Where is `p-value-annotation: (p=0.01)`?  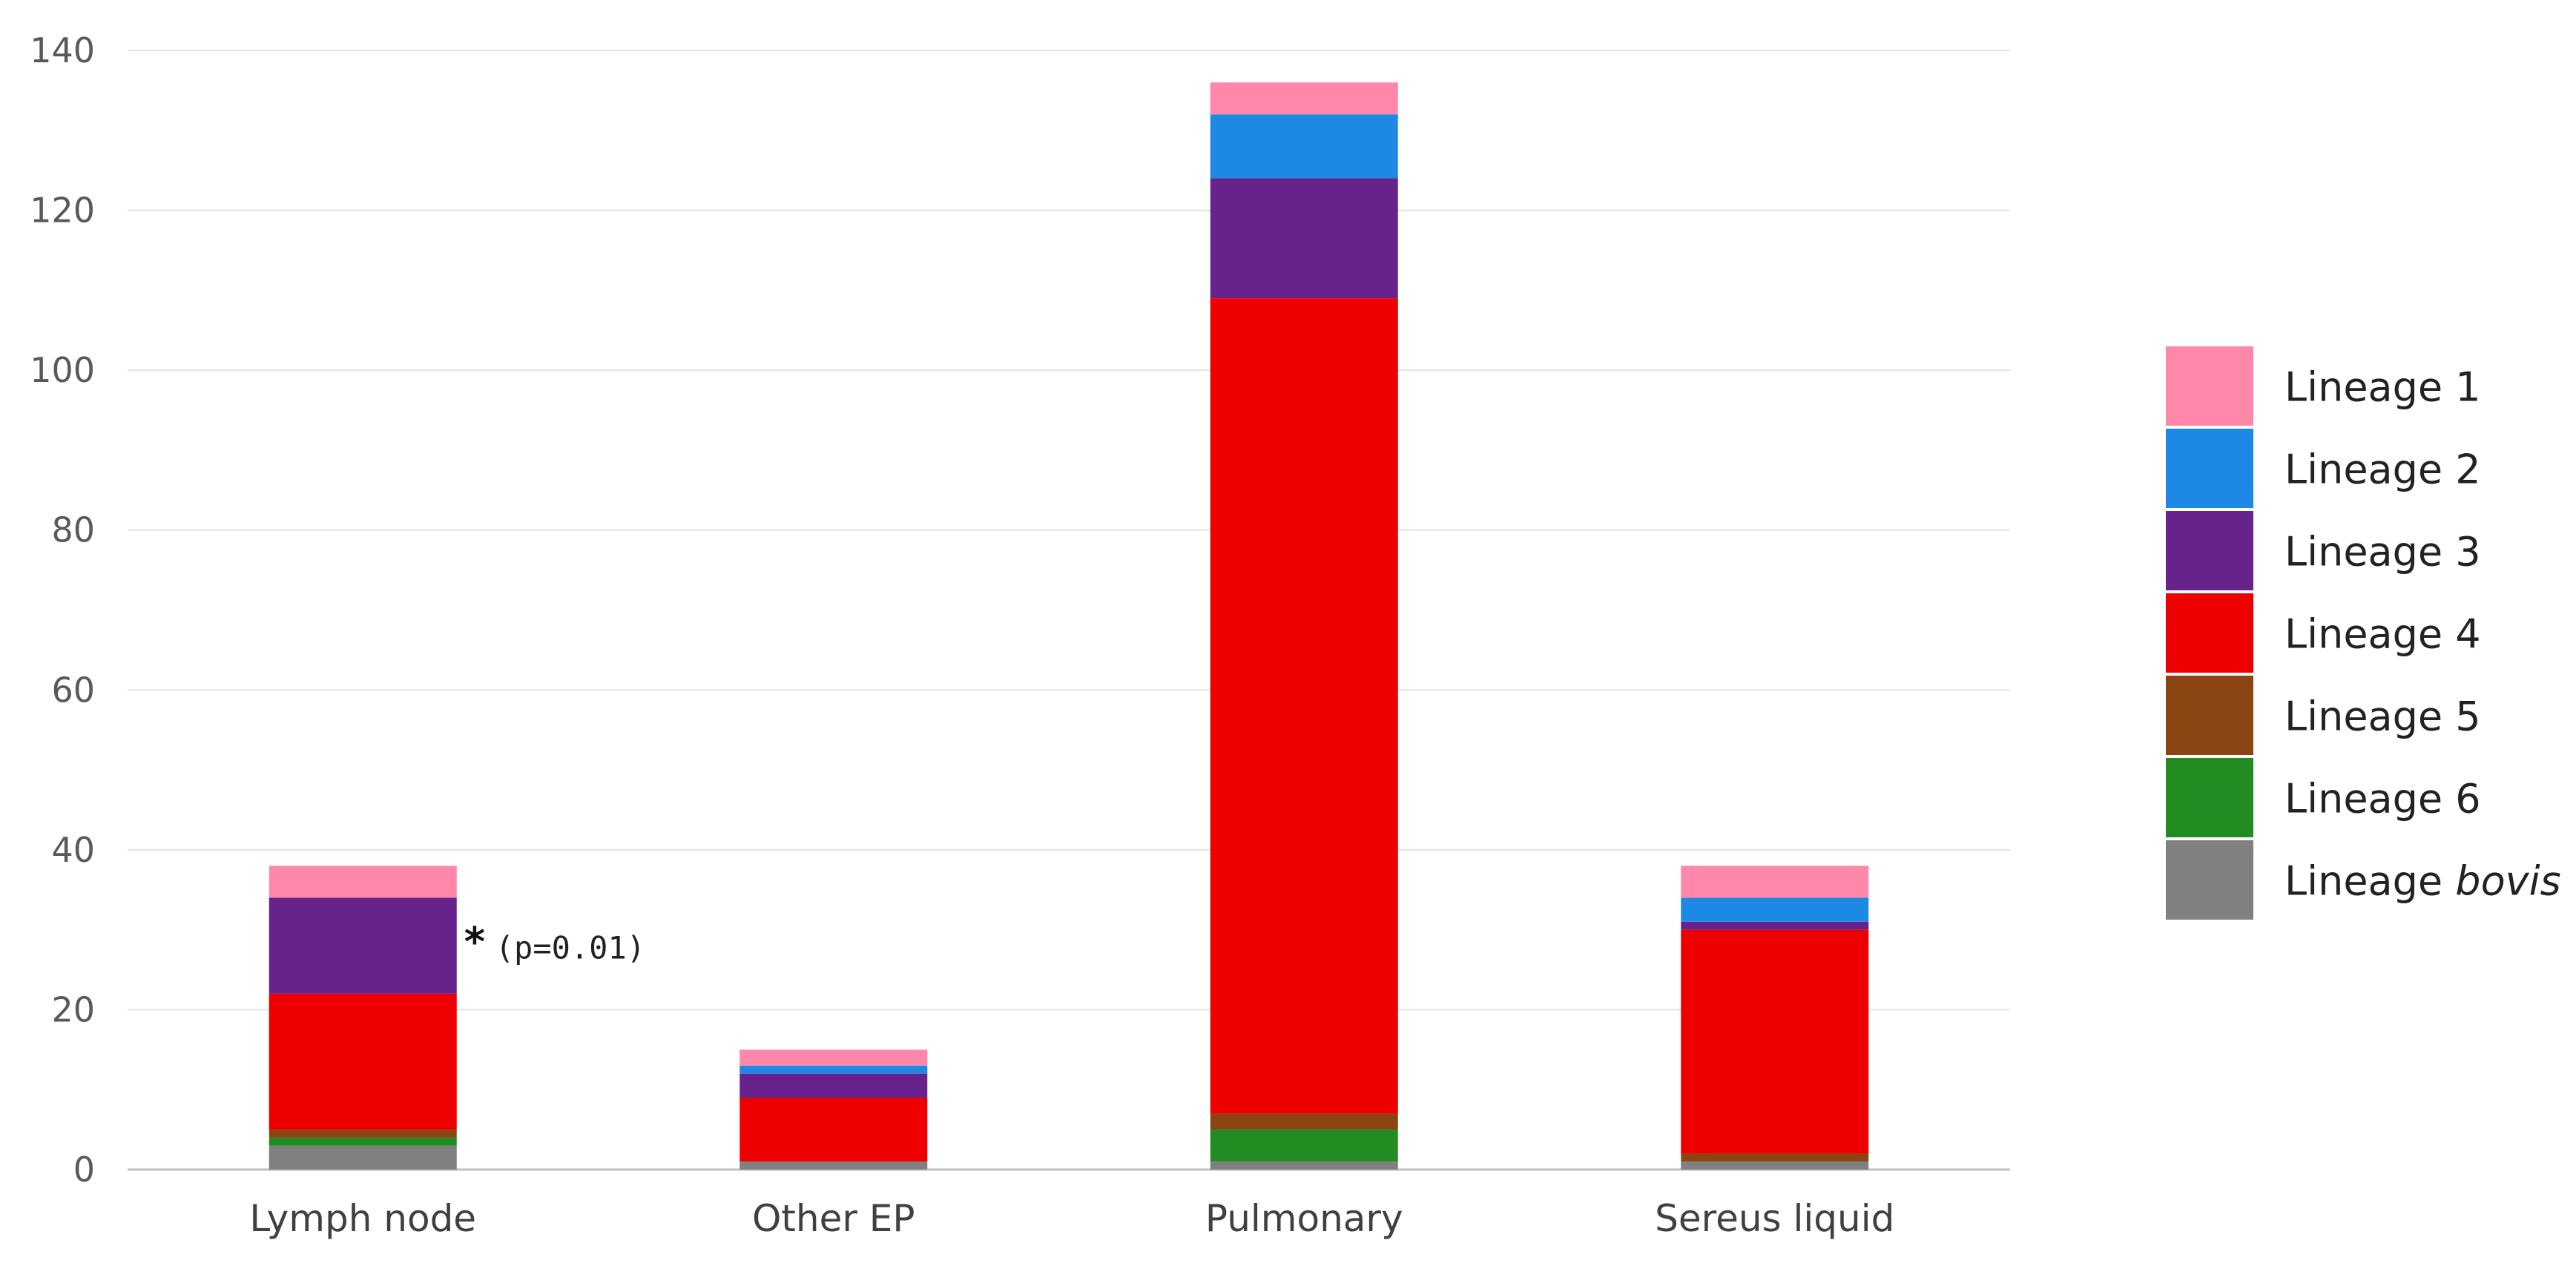 p-value-annotation: (p=0.01) is located at coordinates (570, 948).